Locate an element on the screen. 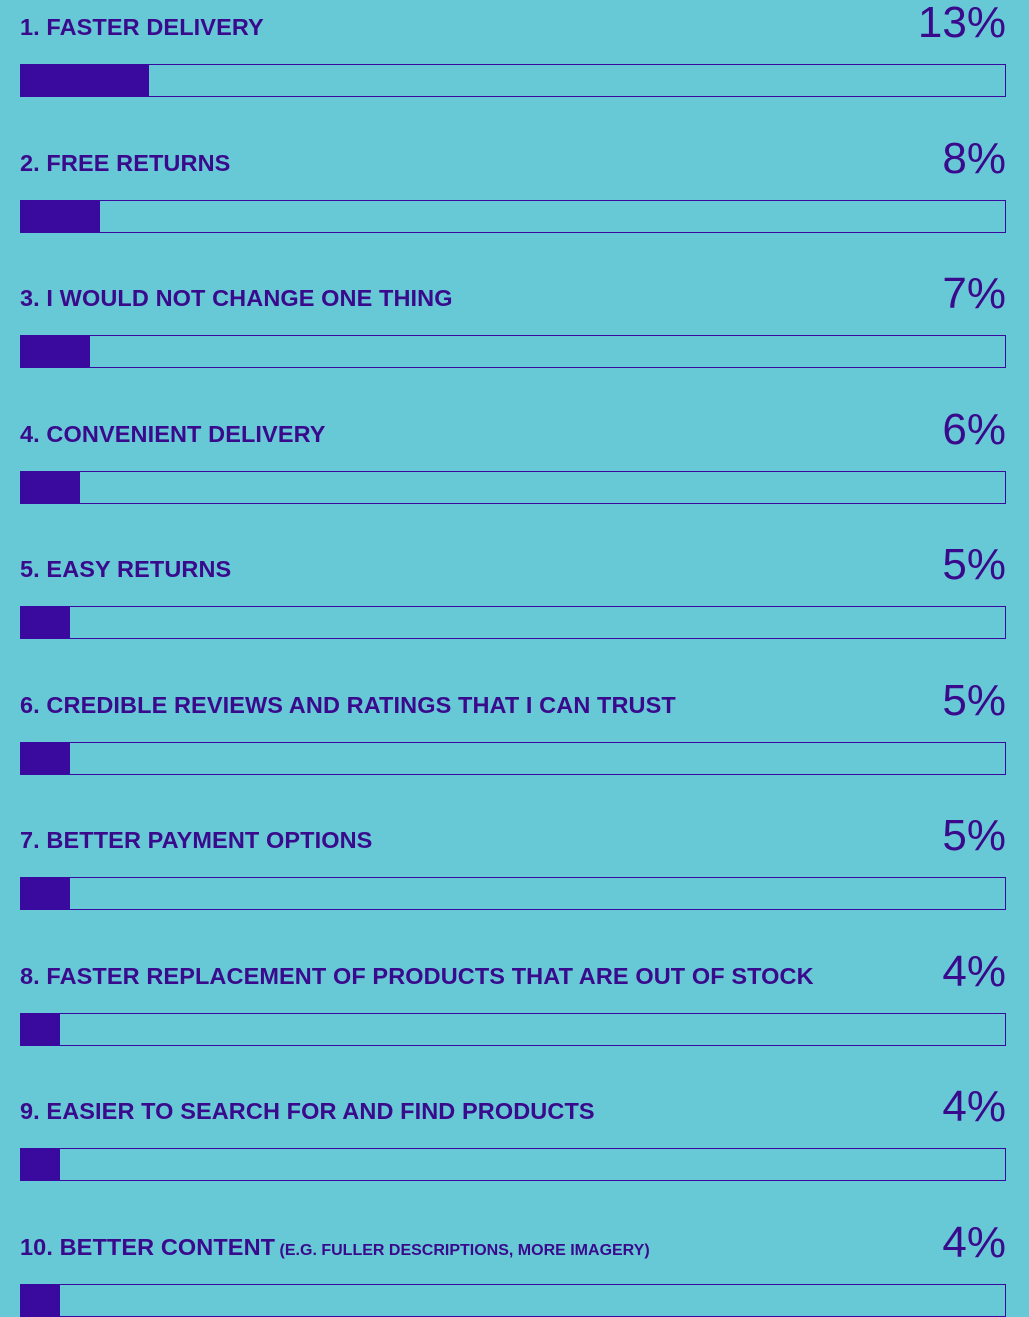  bar-label: 7. BETTER PAYMENT OPTIONS is located at coordinates (196, 840).